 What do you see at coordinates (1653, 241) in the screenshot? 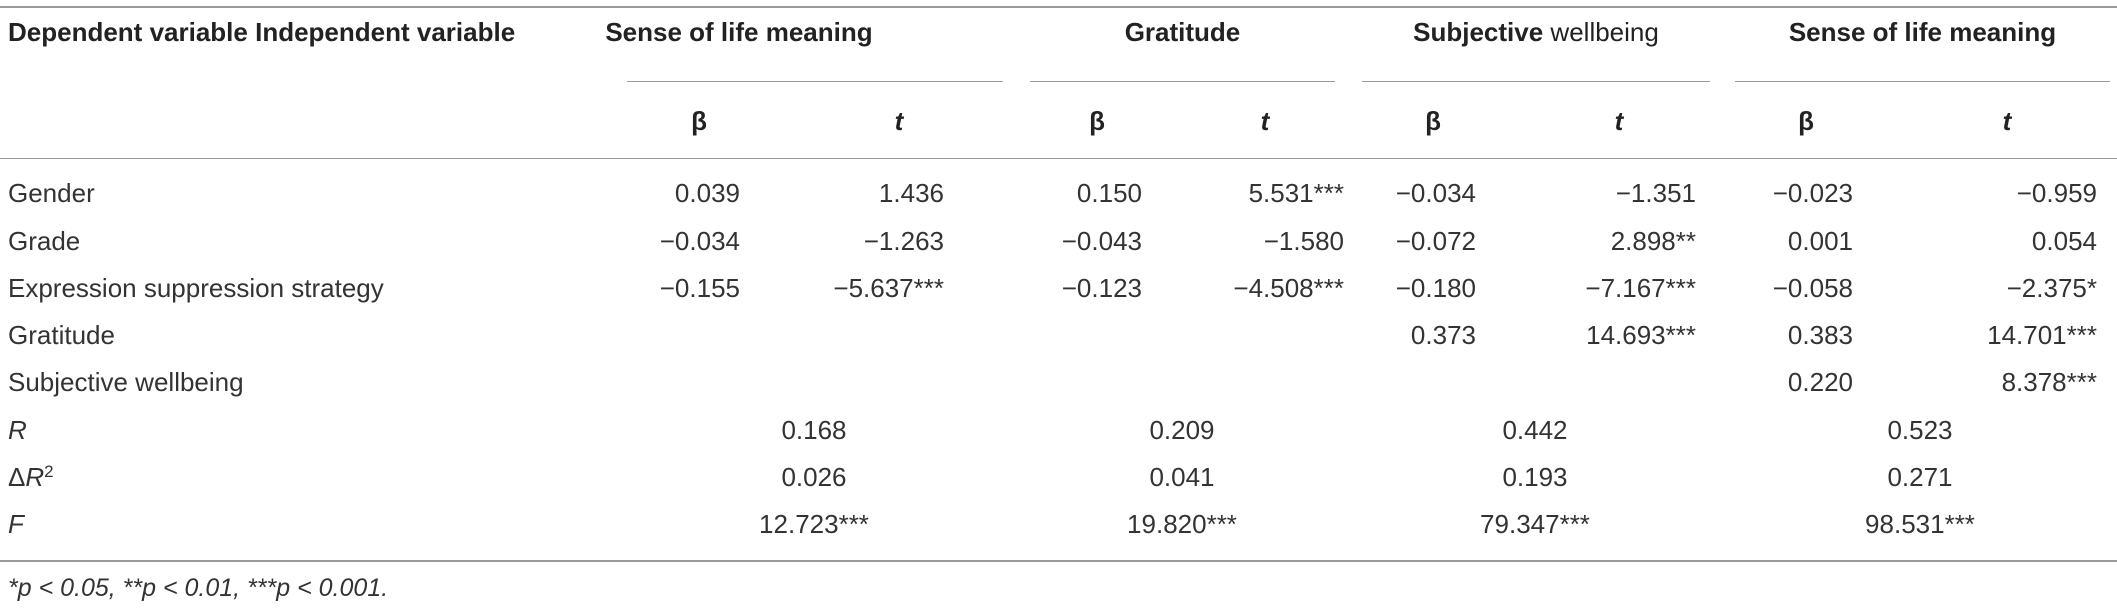
I see `table-cell: 2.898**` at bounding box center [1653, 241].